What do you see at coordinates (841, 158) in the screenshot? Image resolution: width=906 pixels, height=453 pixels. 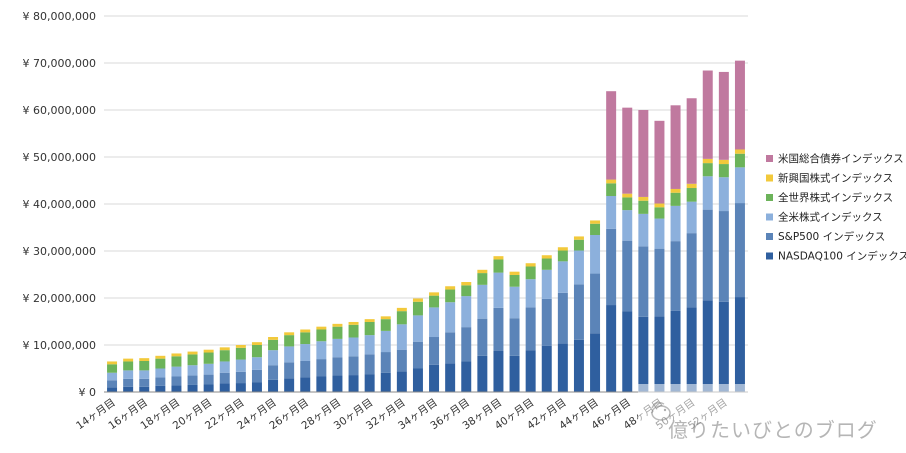 I see `legend-label: 米国総合債券インデックス` at bounding box center [841, 158].